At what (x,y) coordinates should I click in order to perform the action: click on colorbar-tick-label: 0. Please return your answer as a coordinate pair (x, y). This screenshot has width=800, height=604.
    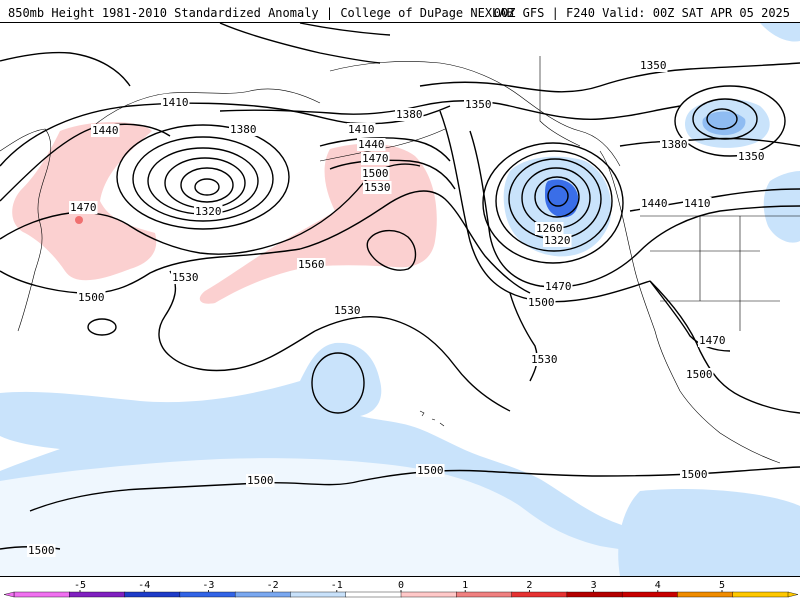
    Looking at the image, I should click on (401, 585).